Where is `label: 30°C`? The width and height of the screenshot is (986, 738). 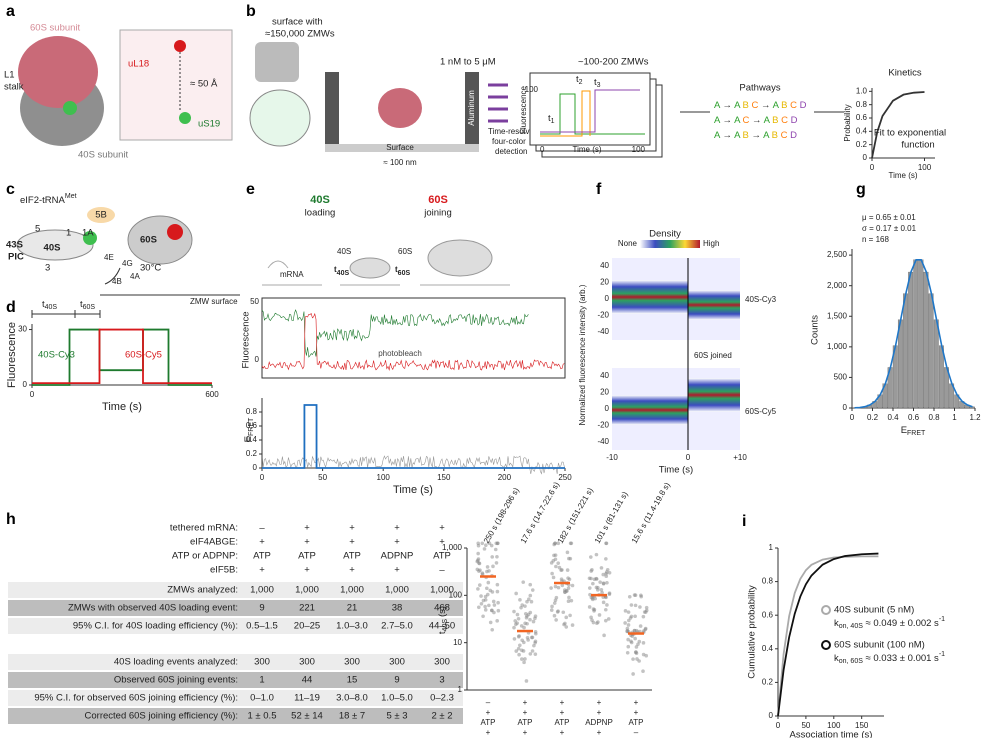 label: 30°C is located at coordinates (150, 268).